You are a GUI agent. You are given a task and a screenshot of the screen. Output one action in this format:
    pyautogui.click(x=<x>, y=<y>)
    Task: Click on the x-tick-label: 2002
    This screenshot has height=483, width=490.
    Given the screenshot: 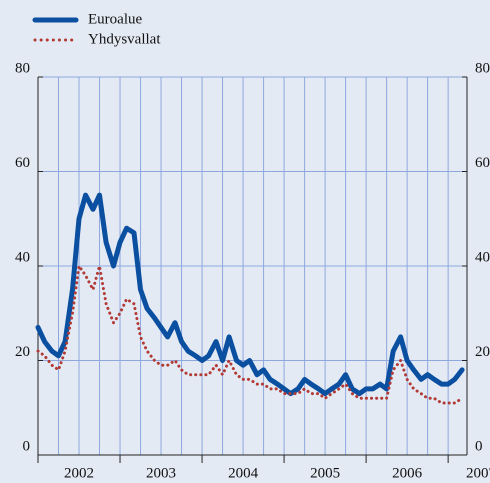 What is the action you would take?
    pyautogui.click(x=79, y=473)
    